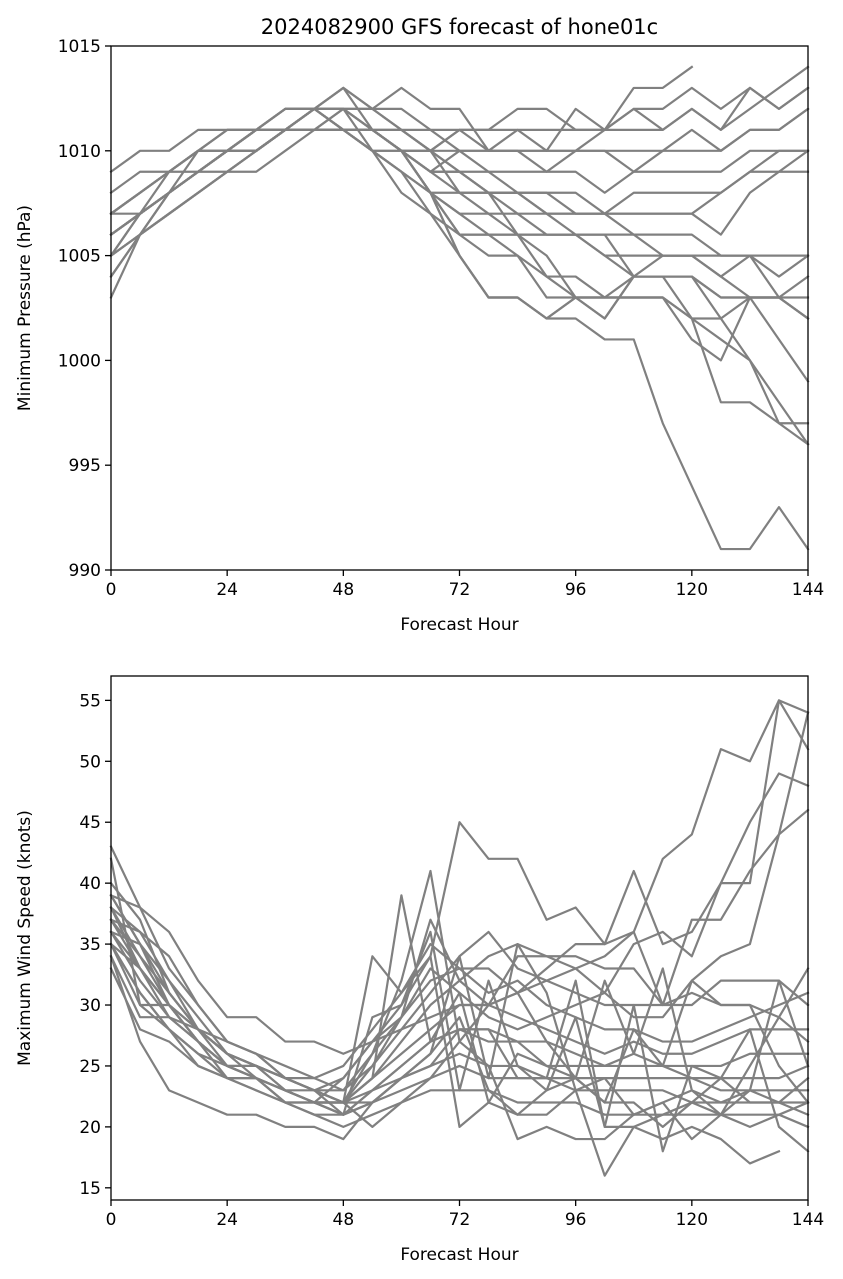  Describe the element at coordinates (90, 701) in the screenshot. I see `y-tick-label: 55` at that location.